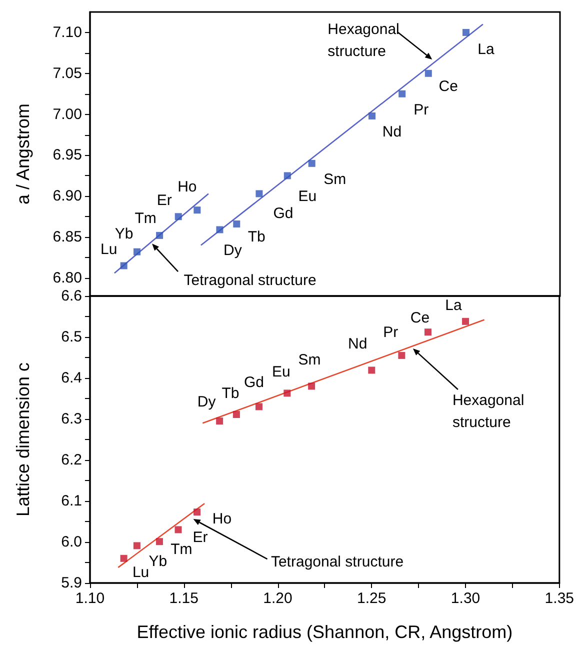  What do you see at coordinates (71, 419) in the screenshot?
I see `y-tick-label: 6.3` at bounding box center [71, 419].